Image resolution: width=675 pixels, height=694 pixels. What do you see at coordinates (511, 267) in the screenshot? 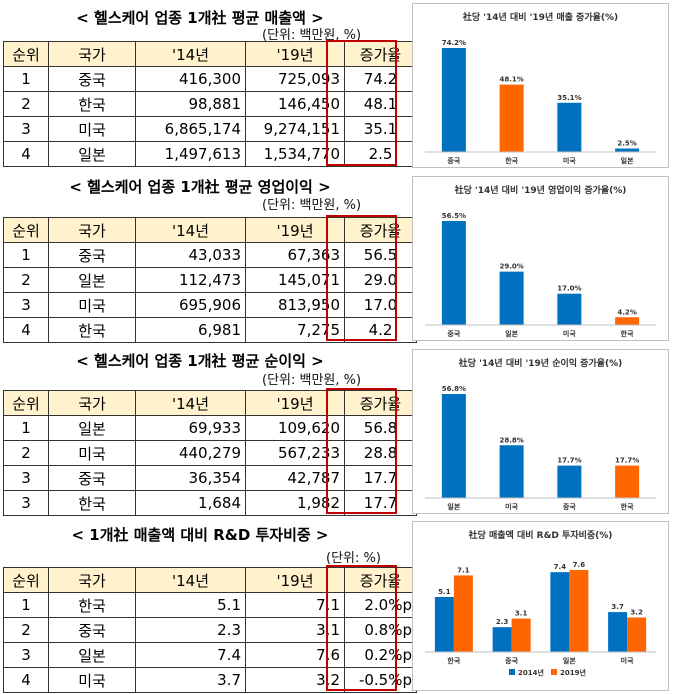
I see `data-label: 29.0%` at bounding box center [511, 267].